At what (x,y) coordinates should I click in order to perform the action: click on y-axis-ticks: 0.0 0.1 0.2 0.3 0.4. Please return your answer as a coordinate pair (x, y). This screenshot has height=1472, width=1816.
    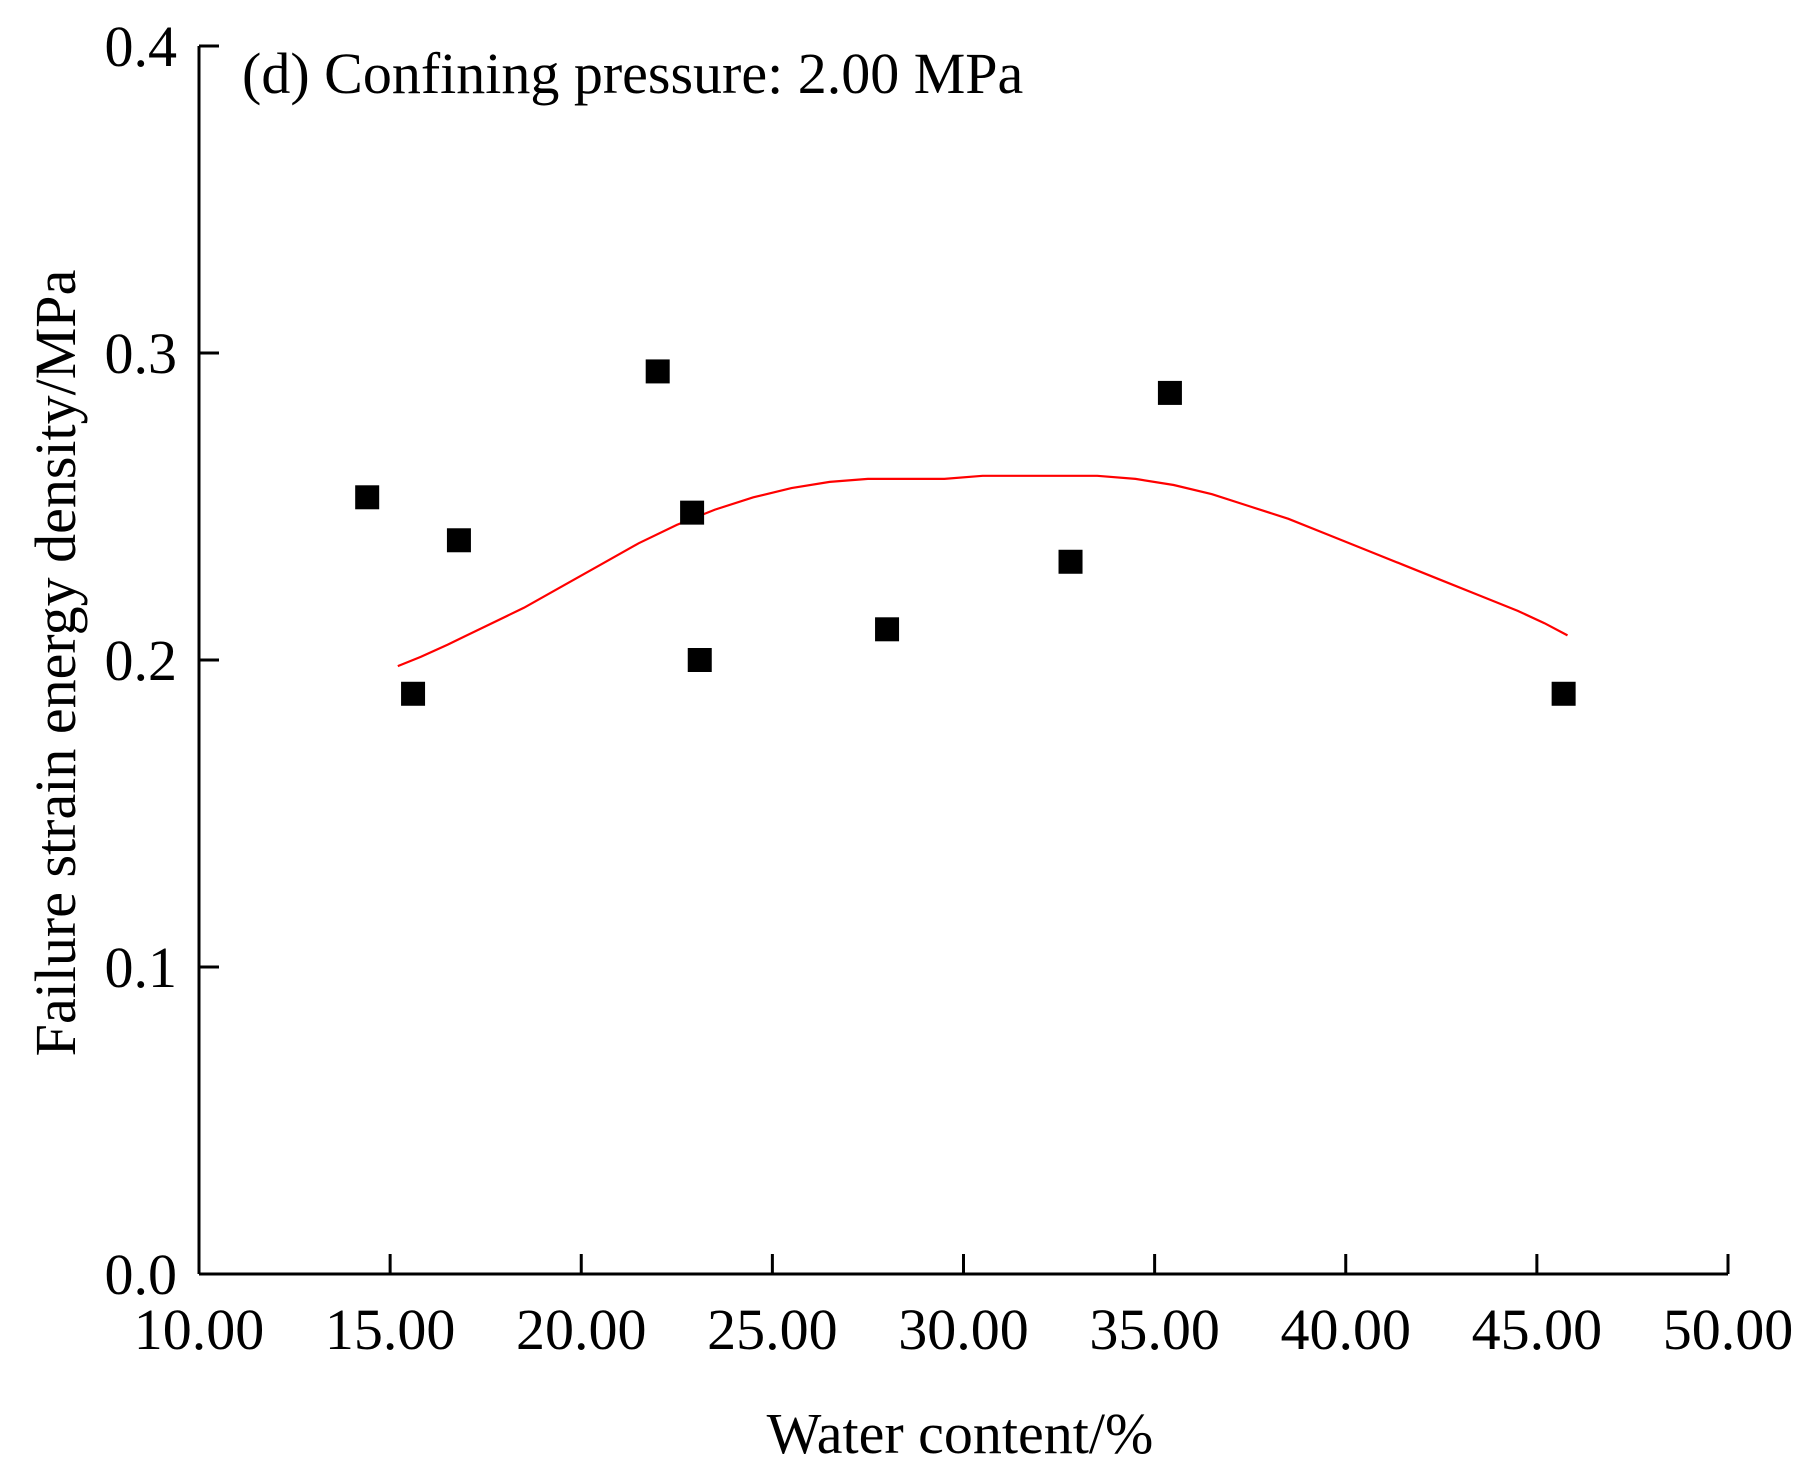
    Looking at the image, I should click on (162, 660).